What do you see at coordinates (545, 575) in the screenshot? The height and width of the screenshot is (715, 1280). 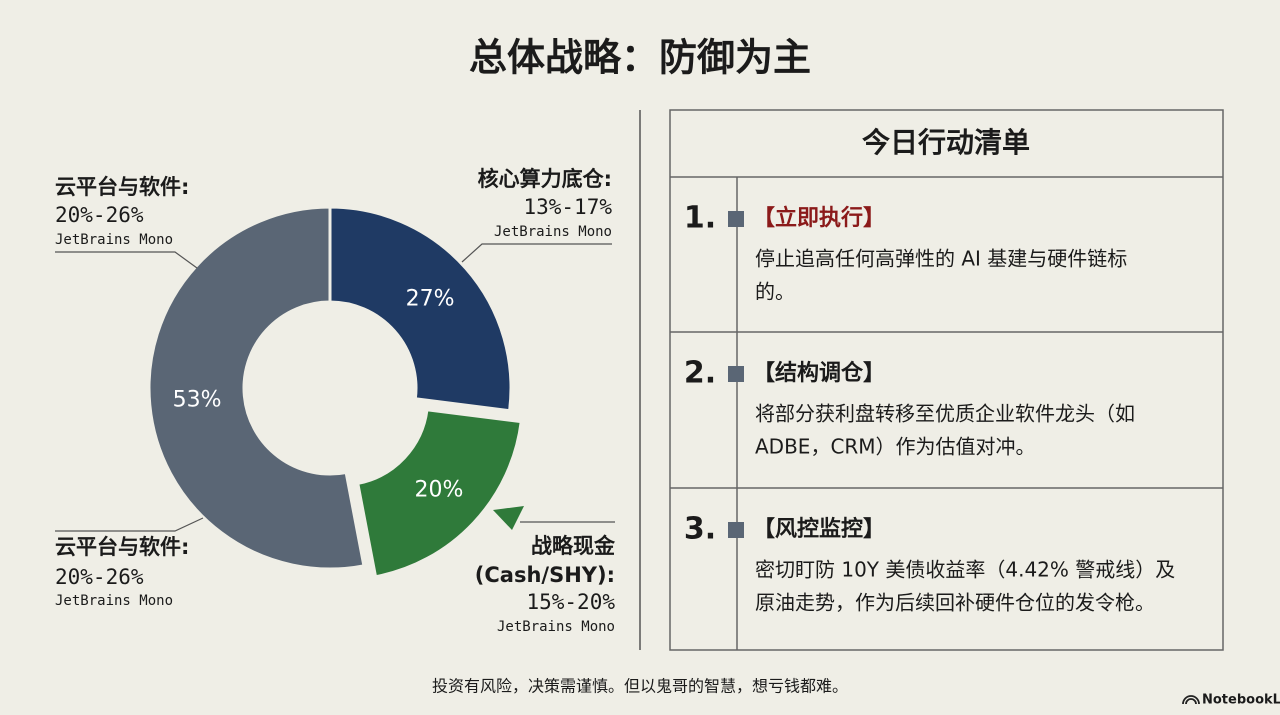 I see `annotation: (Cash/SHY):` at bounding box center [545, 575].